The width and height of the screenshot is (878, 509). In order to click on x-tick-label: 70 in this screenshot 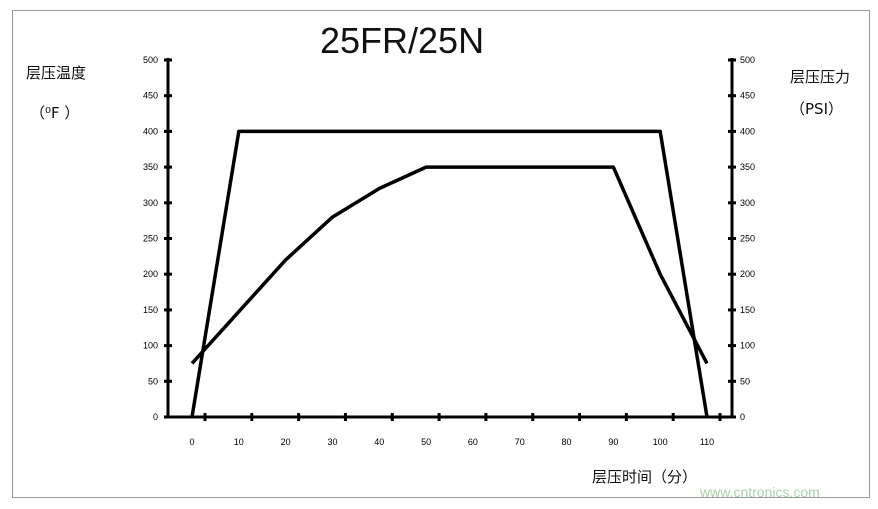, I will do `click(520, 442)`.